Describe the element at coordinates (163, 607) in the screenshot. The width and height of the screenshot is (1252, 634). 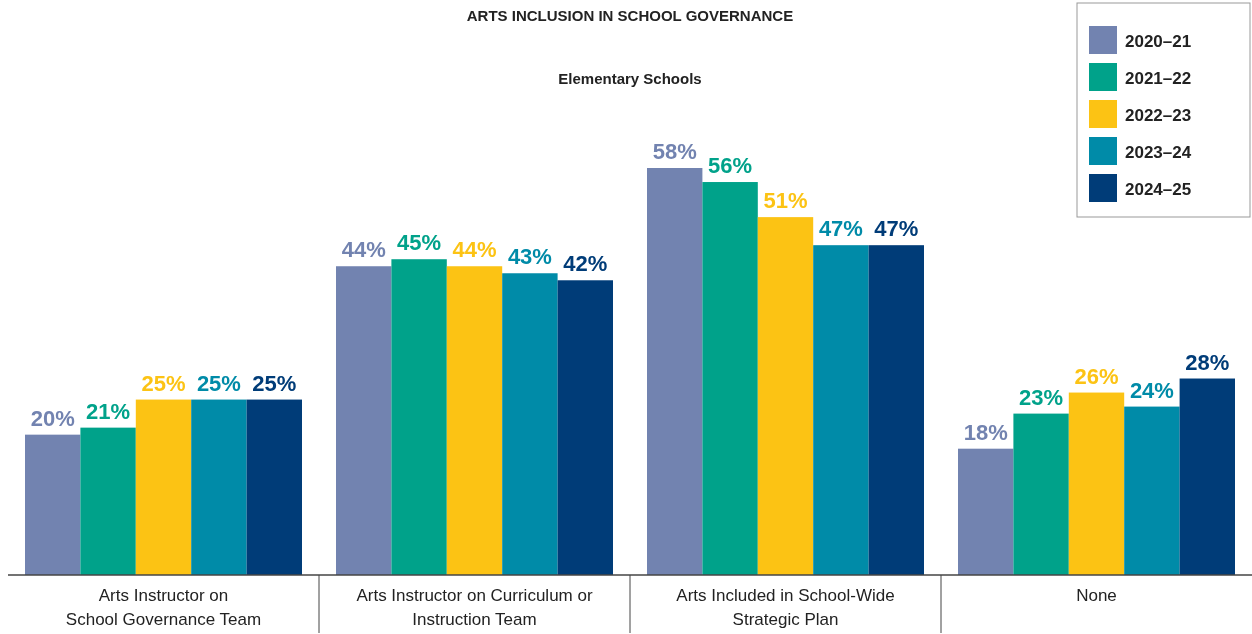
I see `x-tick-label: Arts Instructor on School Governance Team` at that location.